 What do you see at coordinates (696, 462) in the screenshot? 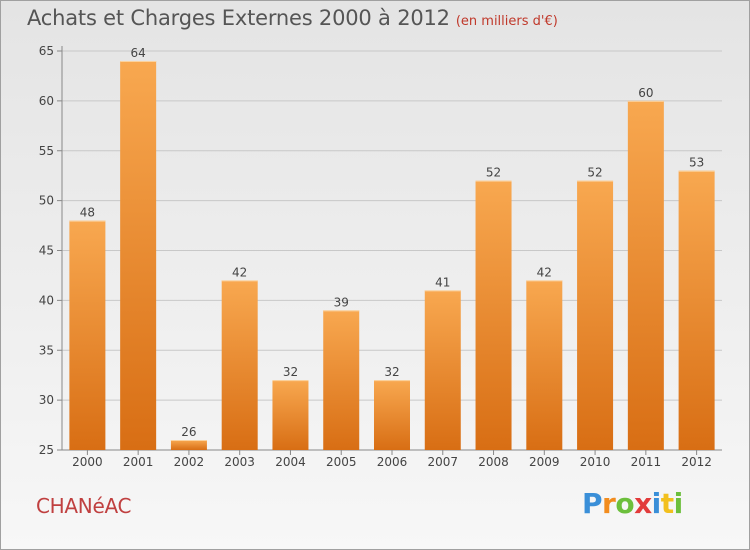
I see `x-tick-label: 2012` at bounding box center [696, 462].